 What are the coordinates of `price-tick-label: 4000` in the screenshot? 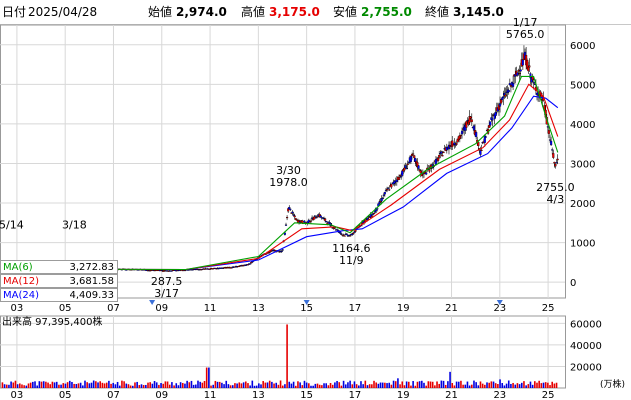 It's located at (582, 125).